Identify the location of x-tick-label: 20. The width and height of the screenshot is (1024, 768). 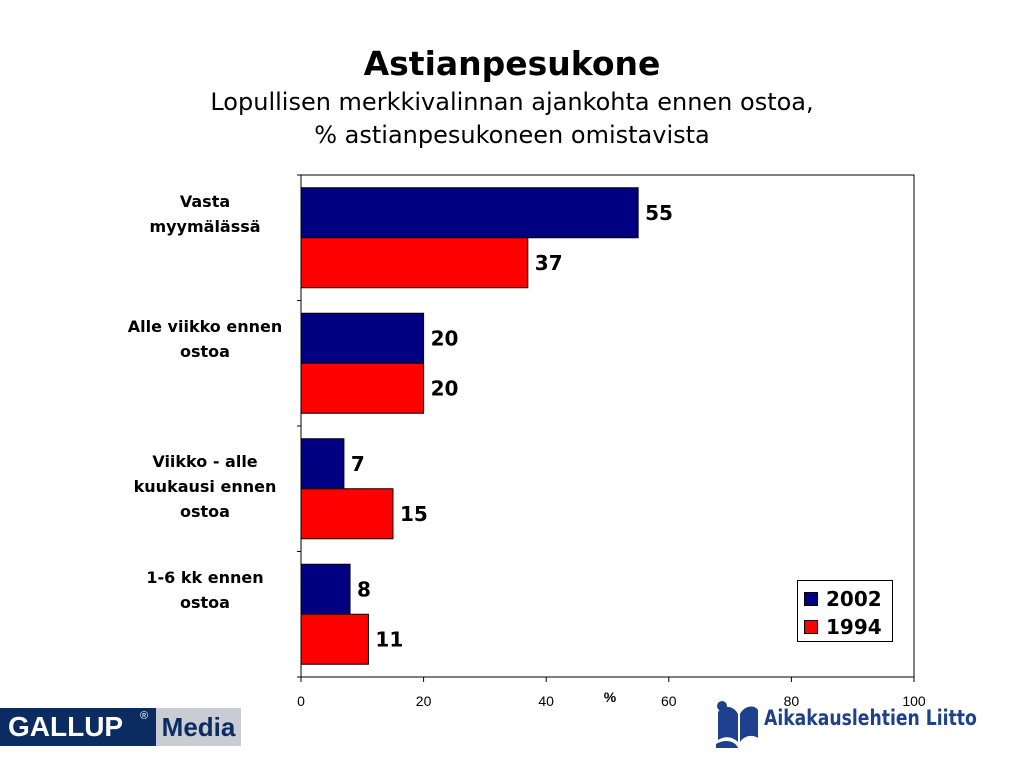
(423, 701).